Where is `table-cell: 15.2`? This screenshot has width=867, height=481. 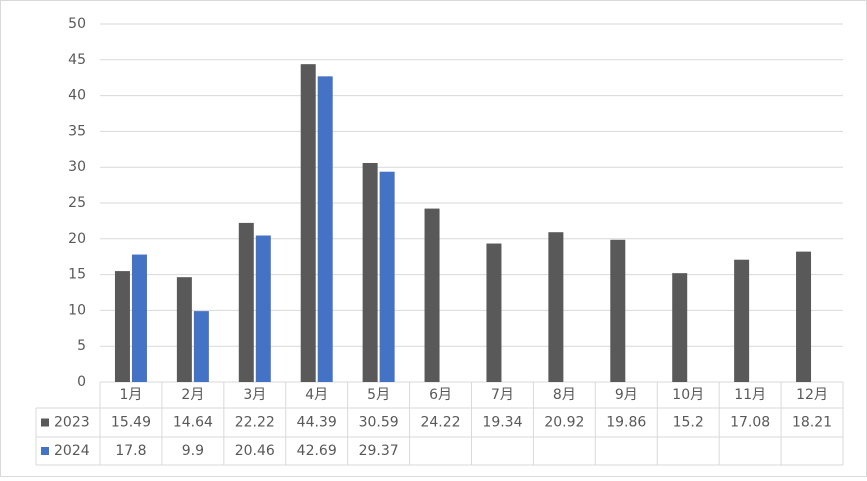
table-cell: 15.2 is located at coordinates (688, 423).